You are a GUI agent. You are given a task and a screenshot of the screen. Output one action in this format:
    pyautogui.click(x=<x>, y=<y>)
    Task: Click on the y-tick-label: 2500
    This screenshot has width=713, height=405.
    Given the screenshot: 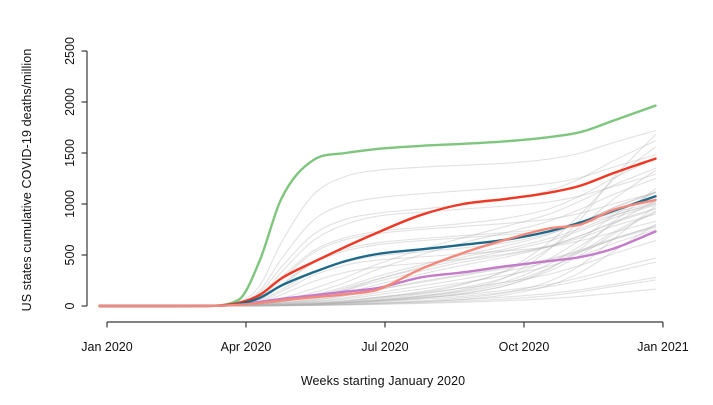 What is the action you would take?
    pyautogui.click(x=70, y=51)
    